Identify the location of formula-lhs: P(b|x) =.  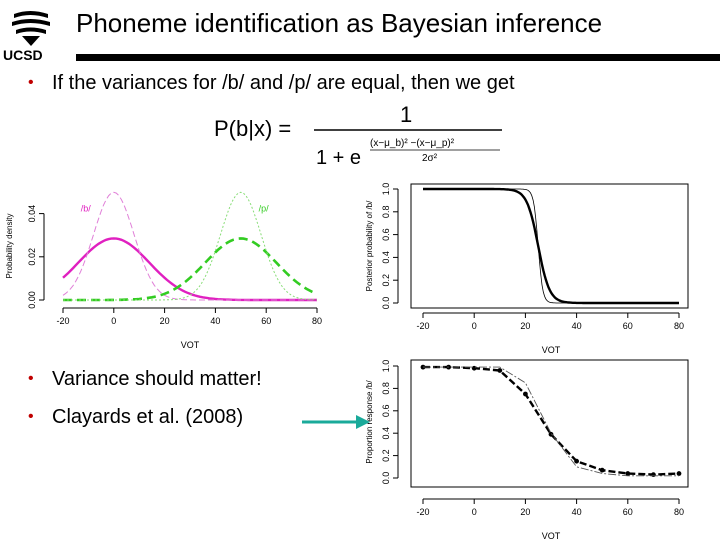
(252, 128).